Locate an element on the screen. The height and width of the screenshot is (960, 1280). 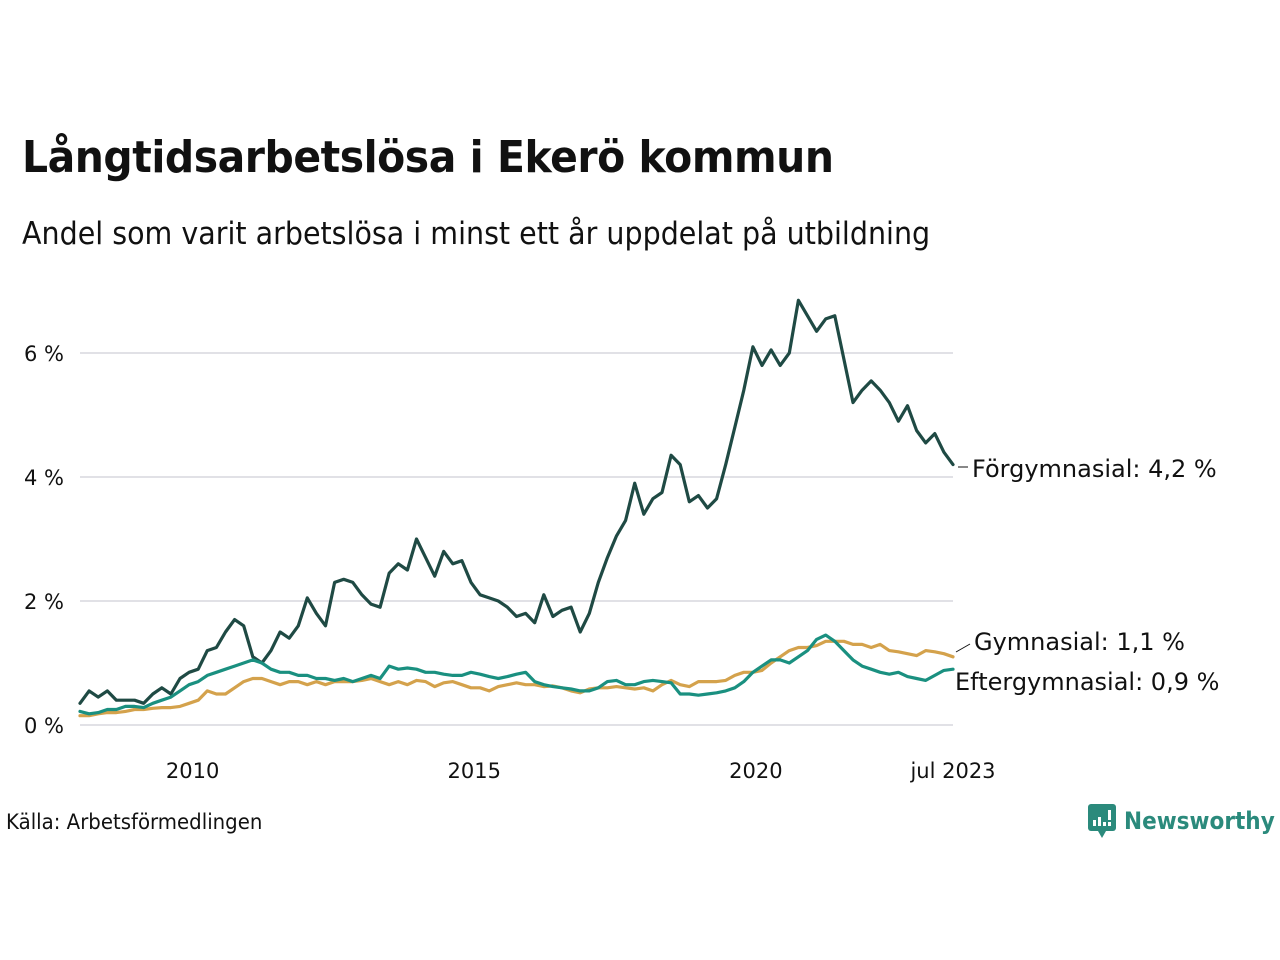
y-axis-ticks: 0 % 2 % 4 % 6 % is located at coordinates (44, 540).